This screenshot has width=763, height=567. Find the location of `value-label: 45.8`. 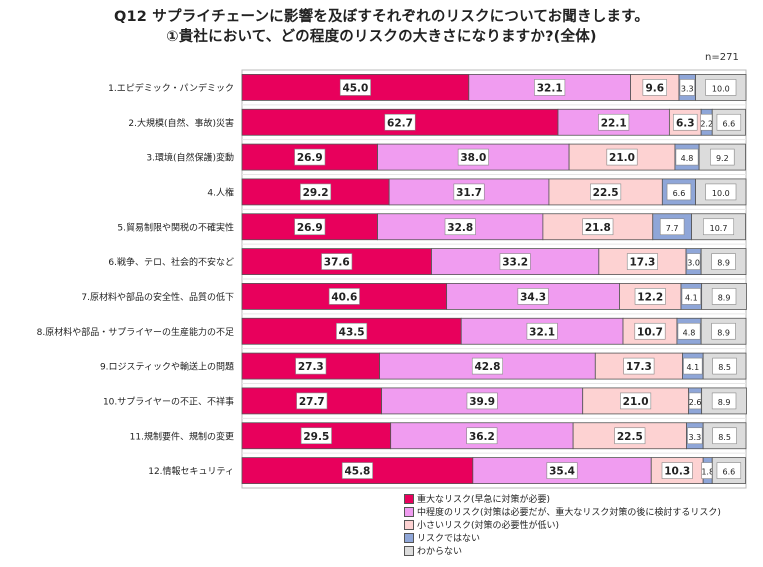

value-label: 45.8 is located at coordinates (357, 472).